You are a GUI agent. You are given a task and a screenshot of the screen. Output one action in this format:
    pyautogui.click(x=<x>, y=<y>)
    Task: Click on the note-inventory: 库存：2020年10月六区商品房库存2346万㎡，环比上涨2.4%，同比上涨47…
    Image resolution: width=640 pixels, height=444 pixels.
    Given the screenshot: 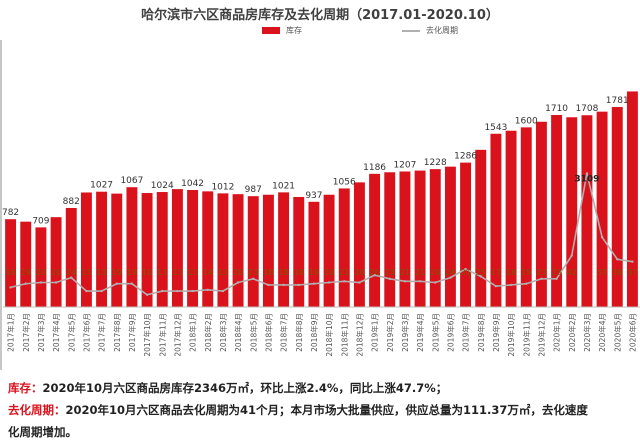 What is the action you would take?
    pyautogui.click(x=323, y=388)
    